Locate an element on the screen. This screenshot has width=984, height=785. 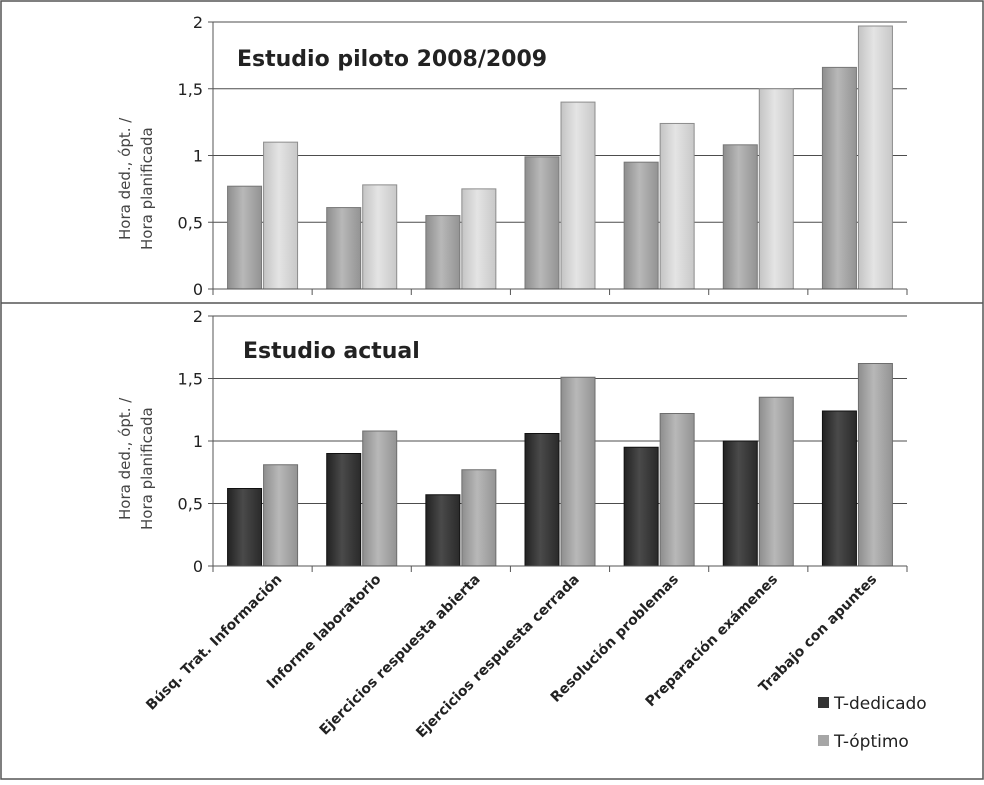
chart-title: Estudio piloto 2008/2009 is located at coordinates (392, 59).